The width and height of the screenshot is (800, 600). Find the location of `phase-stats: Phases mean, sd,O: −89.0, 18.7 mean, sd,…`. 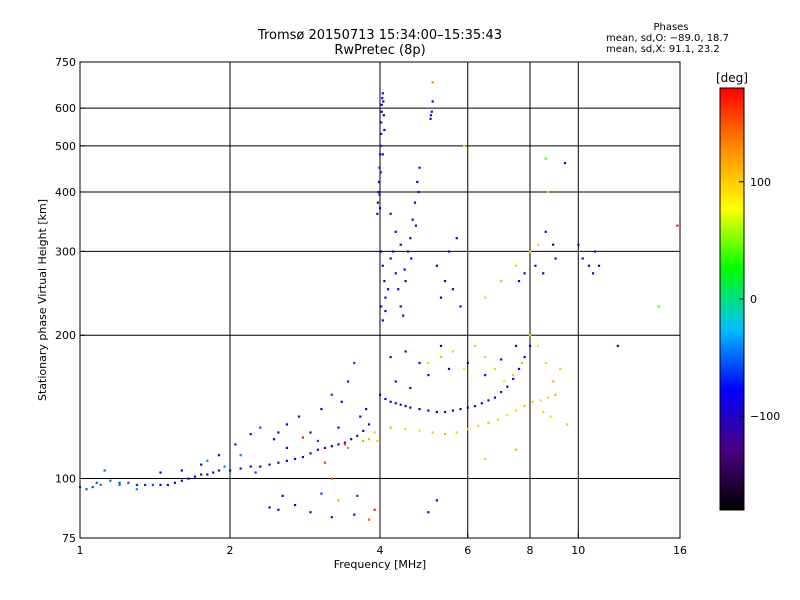

phase-stats: Phases mean, sd,O: −89.0, 18.7 mean, sd,… is located at coordinates (671, 38).